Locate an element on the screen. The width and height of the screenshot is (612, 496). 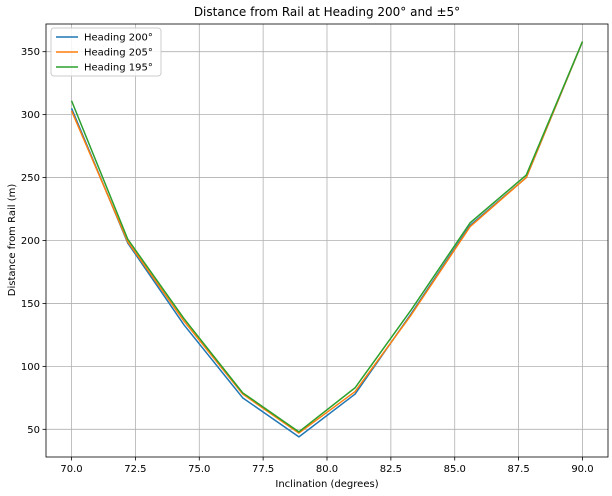
x-tick-label: 77.5 is located at coordinates (263, 469).